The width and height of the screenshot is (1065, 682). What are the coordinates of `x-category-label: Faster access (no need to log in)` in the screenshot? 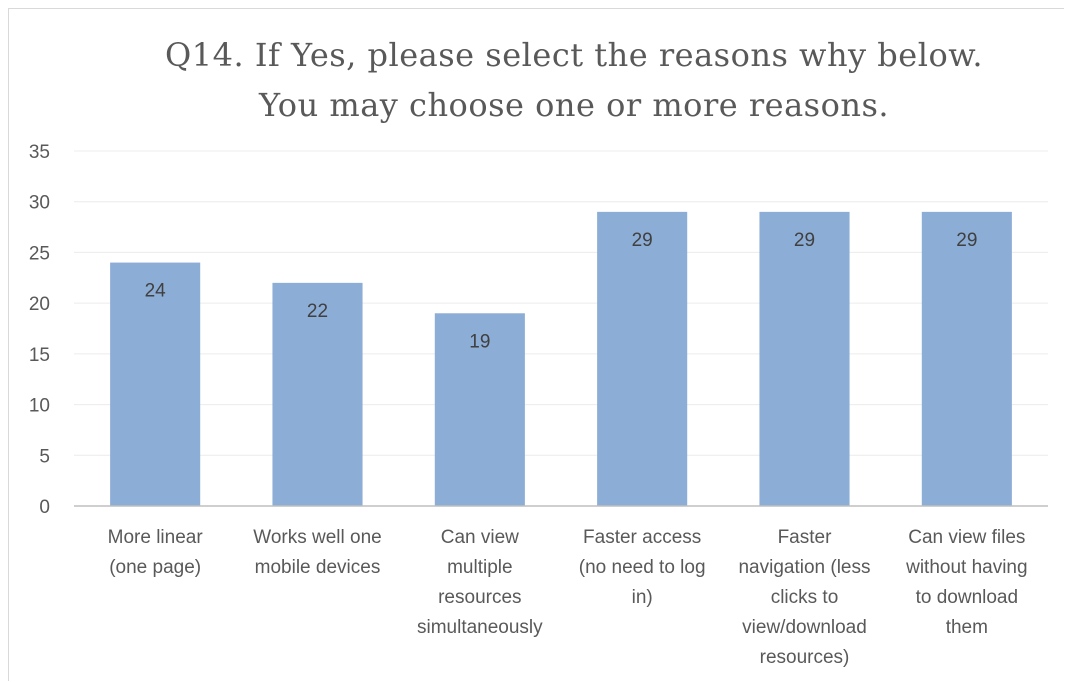 It's located at (642, 567).